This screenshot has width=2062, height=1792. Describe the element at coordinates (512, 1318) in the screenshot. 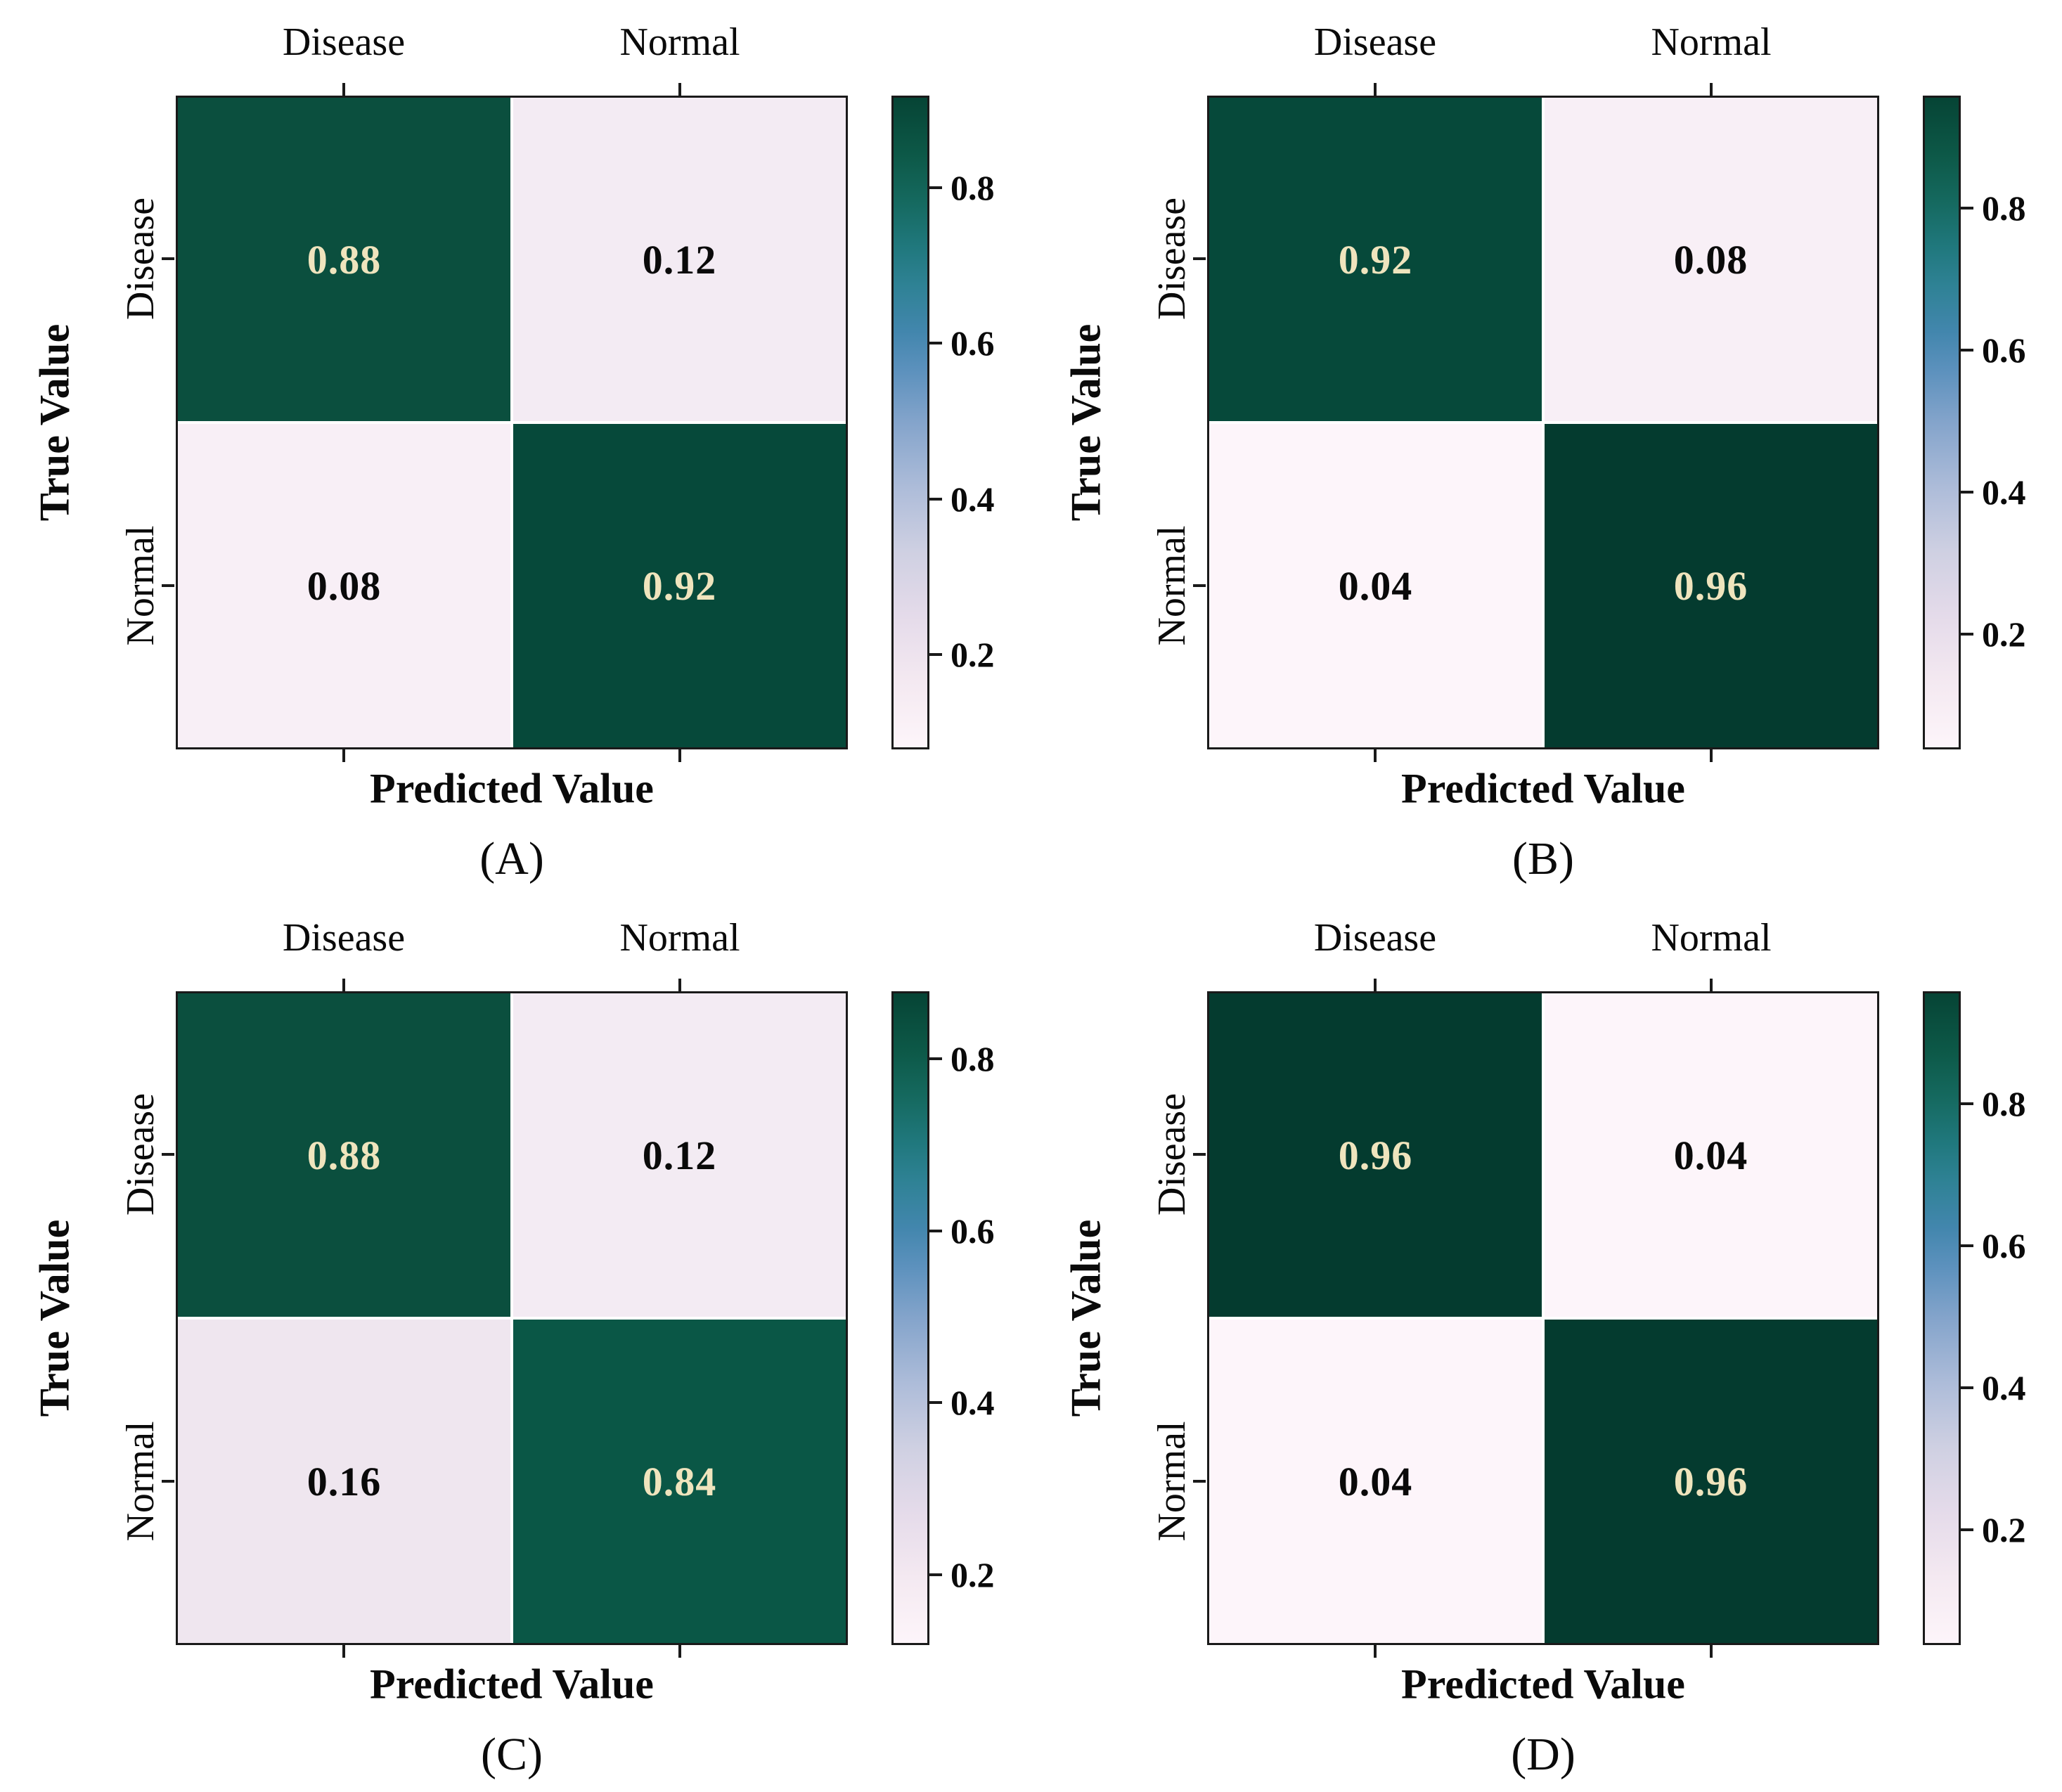

I see `confusion-matrix: 0.88 0.12 0.16 0.84` at that location.